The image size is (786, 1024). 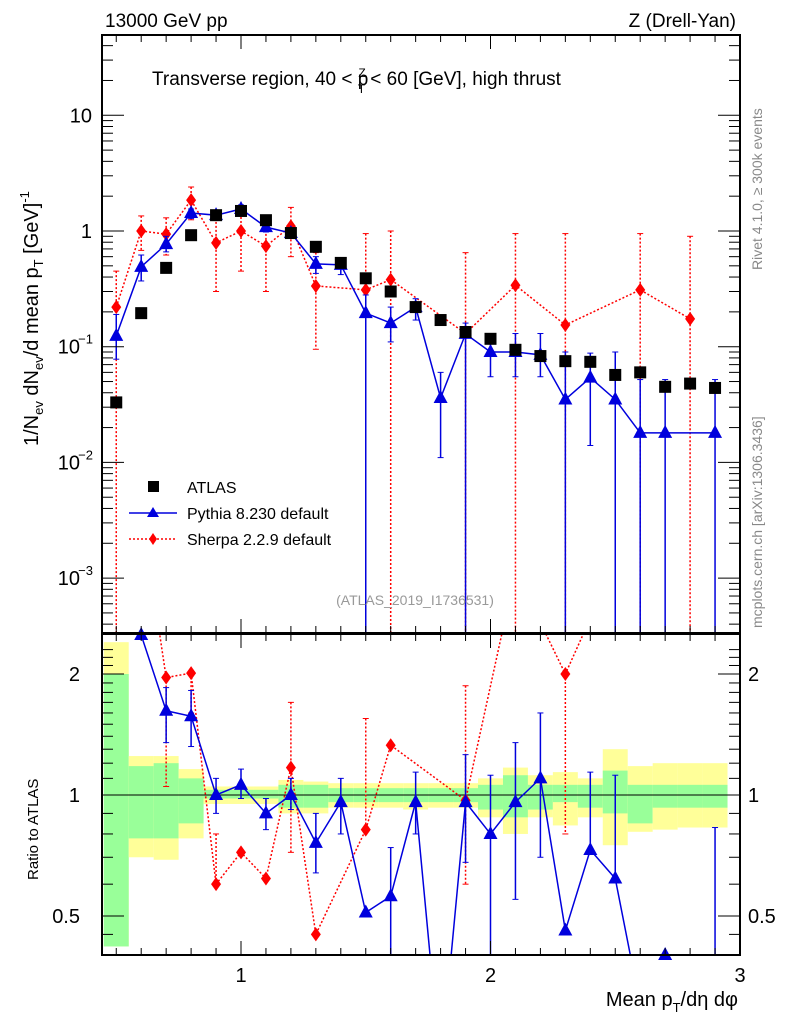 I want to click on header-right: Z (Drell-Yan), so click(x=682, y=21).